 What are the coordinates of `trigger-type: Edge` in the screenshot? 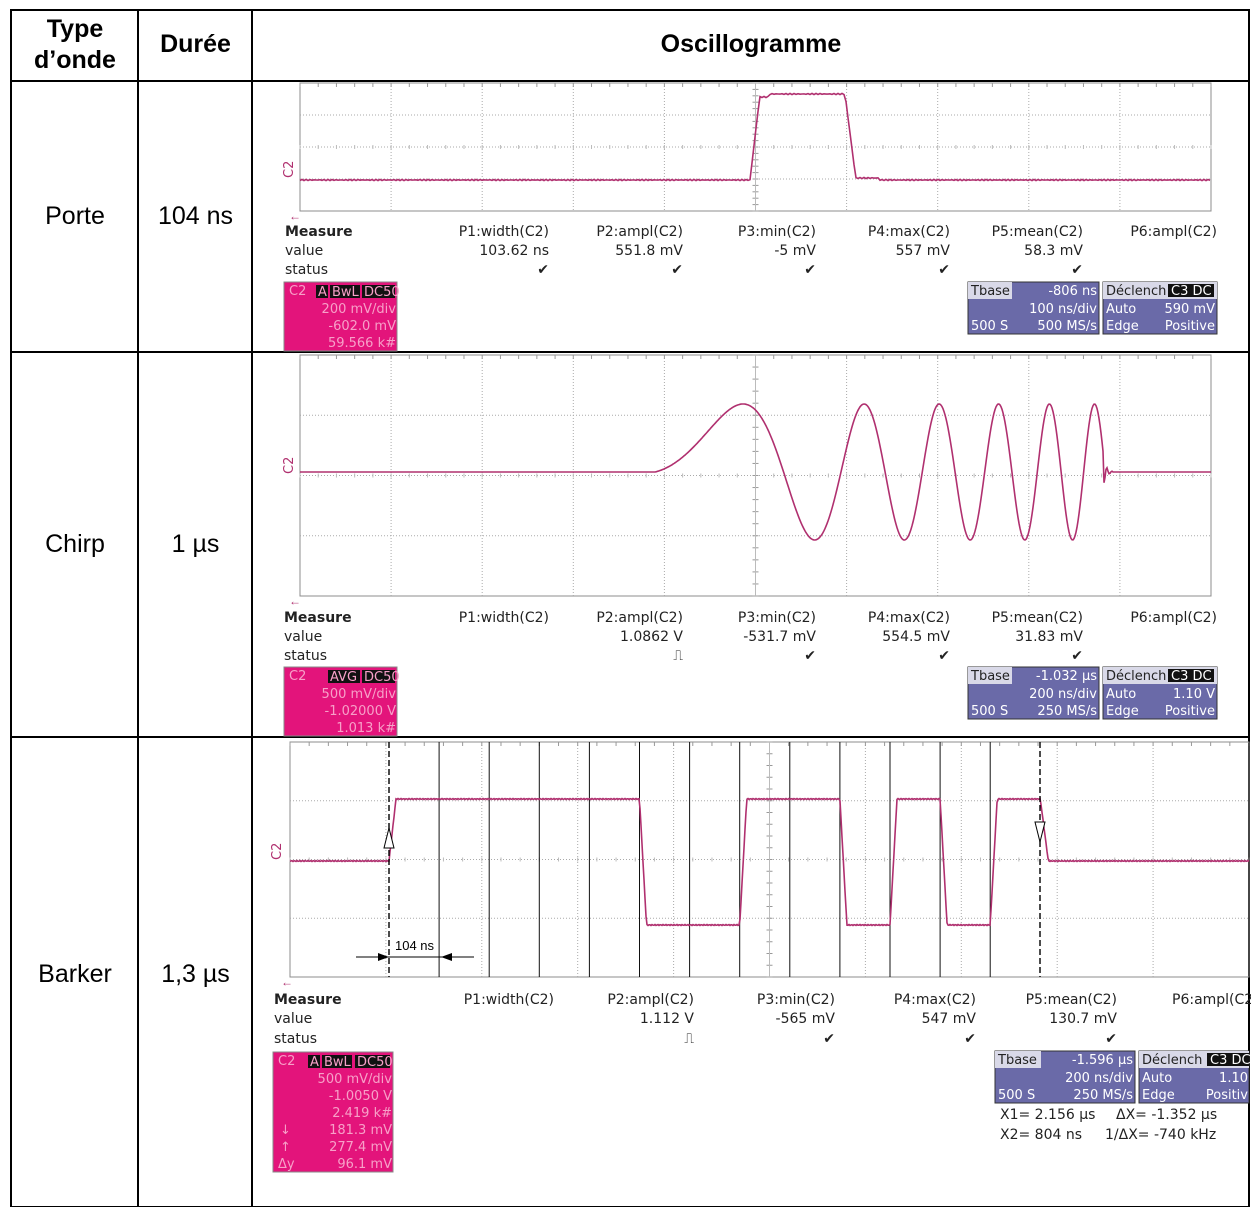 It's located at (1122, 326).